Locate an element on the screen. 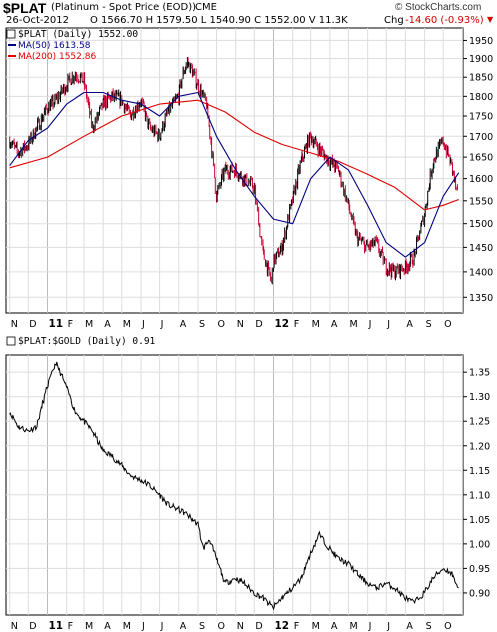 Image resolution: width=497 pixels, height=632 pixels. x-tick-label-bottom-15: F is located at coordinates (296, 626).